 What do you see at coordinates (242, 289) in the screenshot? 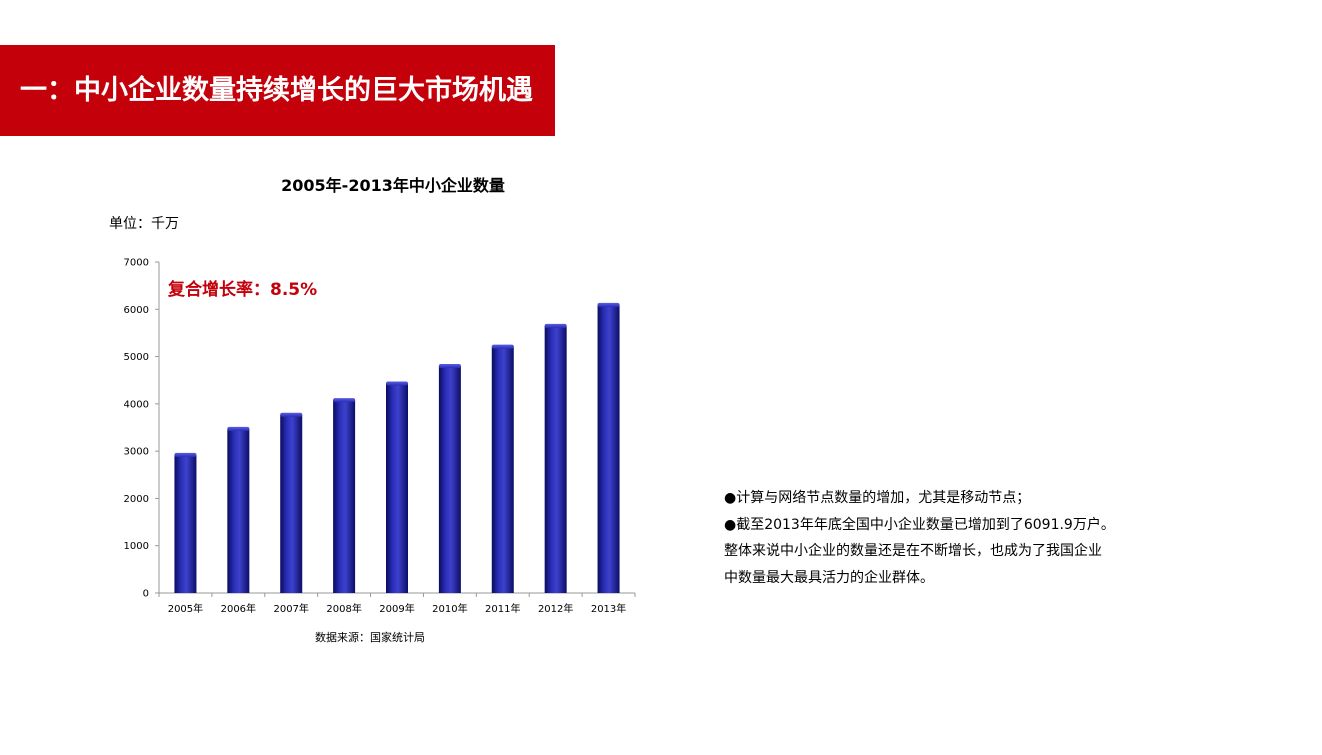
I see `growth-rate-annotation: 复合增长率：8.5%` at bounding box center [242, 289].